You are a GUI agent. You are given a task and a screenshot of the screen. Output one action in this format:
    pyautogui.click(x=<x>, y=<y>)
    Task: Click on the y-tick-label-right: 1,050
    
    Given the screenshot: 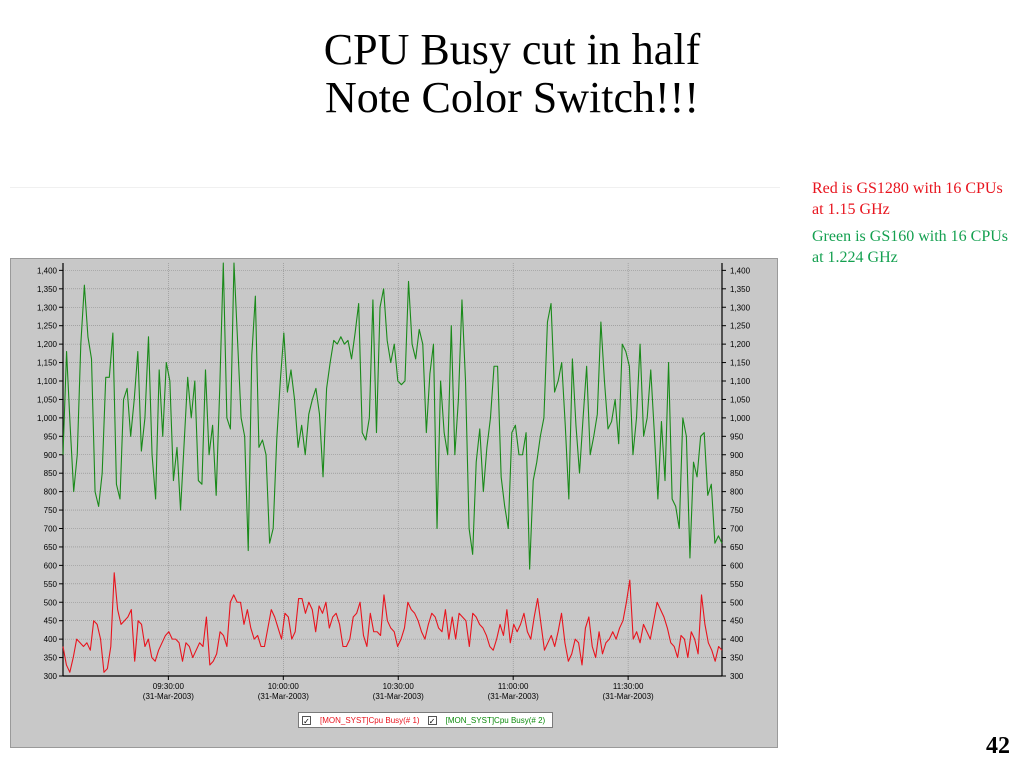 What is the action you would take?
    pyautogui.click(x=740, y=399)
    